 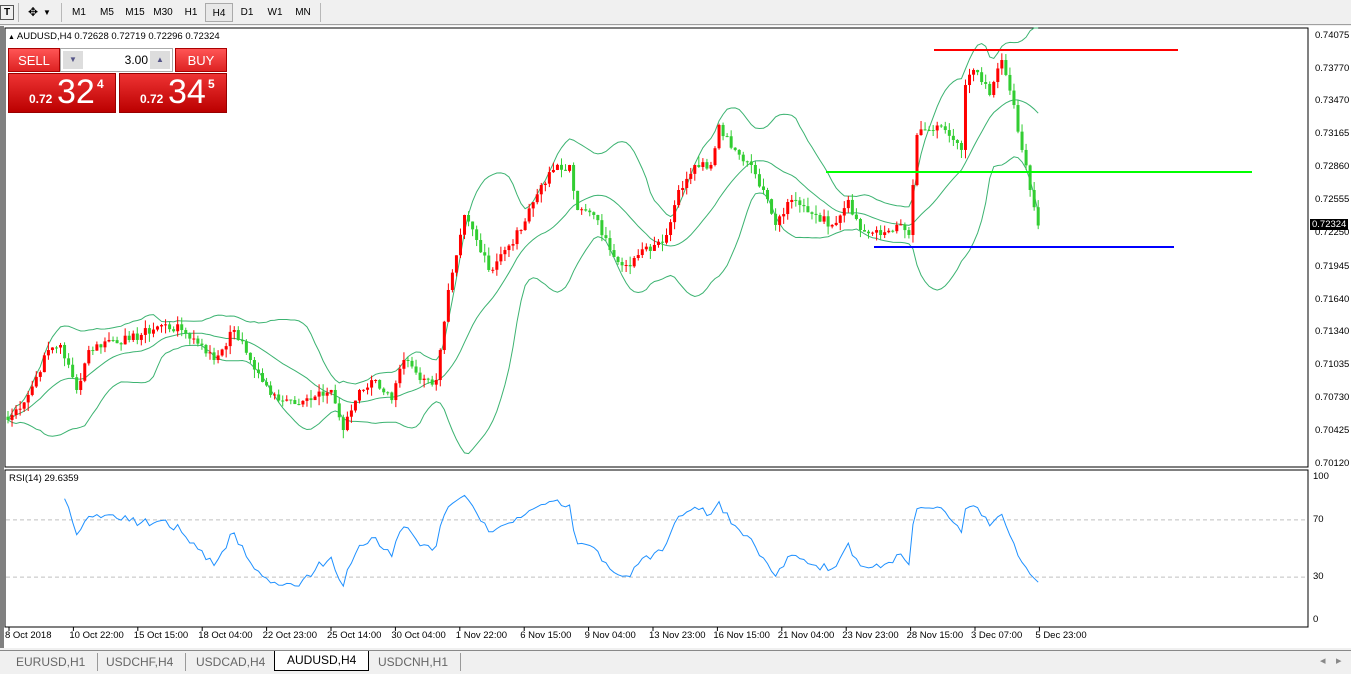 I want to click on collapse-icon: ▲, so click(x=12, y=37).